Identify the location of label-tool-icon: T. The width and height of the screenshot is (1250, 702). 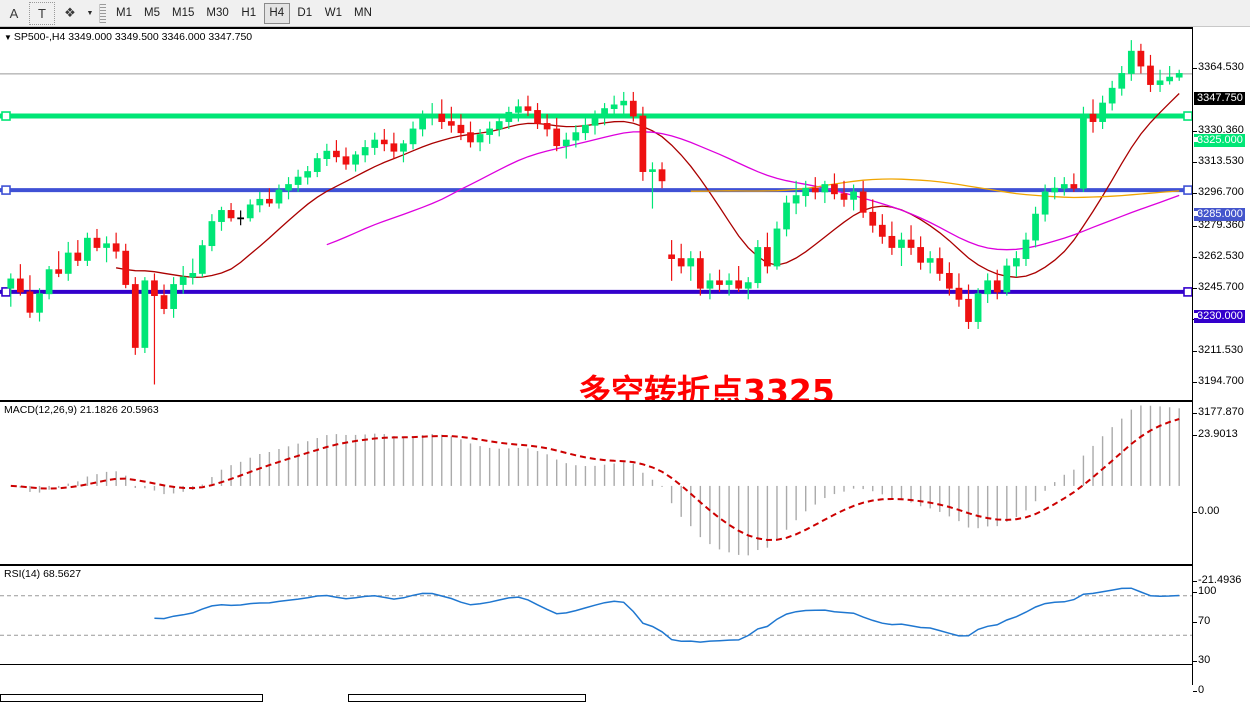
(42, 13).